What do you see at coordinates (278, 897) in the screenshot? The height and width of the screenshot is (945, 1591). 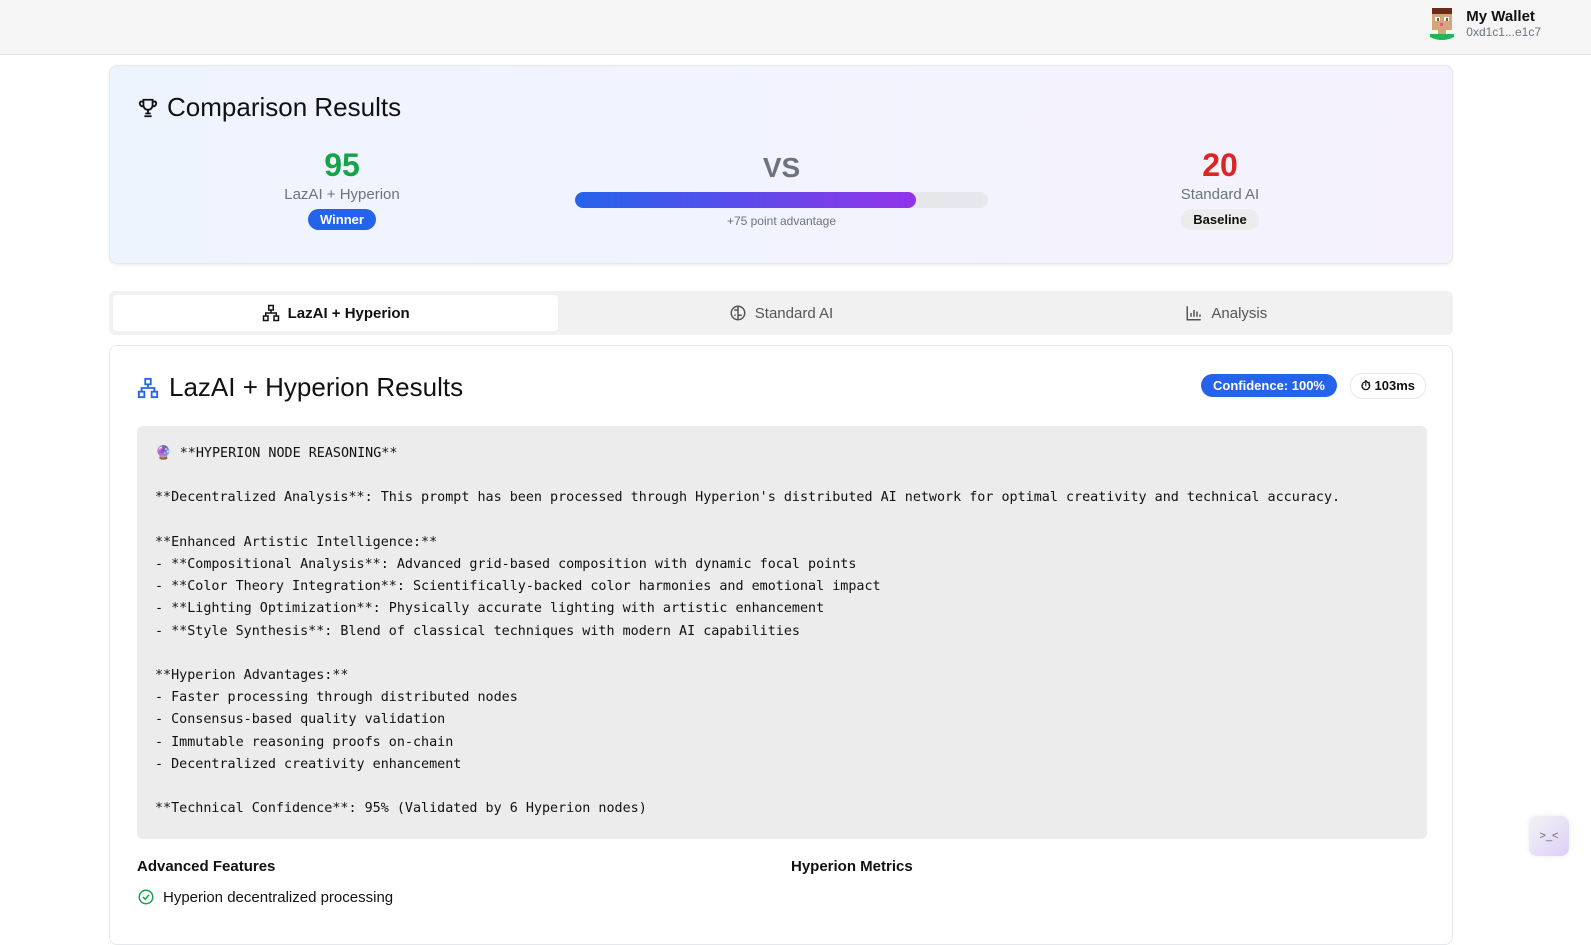 I see `feature-label: Hyperion decentralized processing` at bounding box center [278, 897].